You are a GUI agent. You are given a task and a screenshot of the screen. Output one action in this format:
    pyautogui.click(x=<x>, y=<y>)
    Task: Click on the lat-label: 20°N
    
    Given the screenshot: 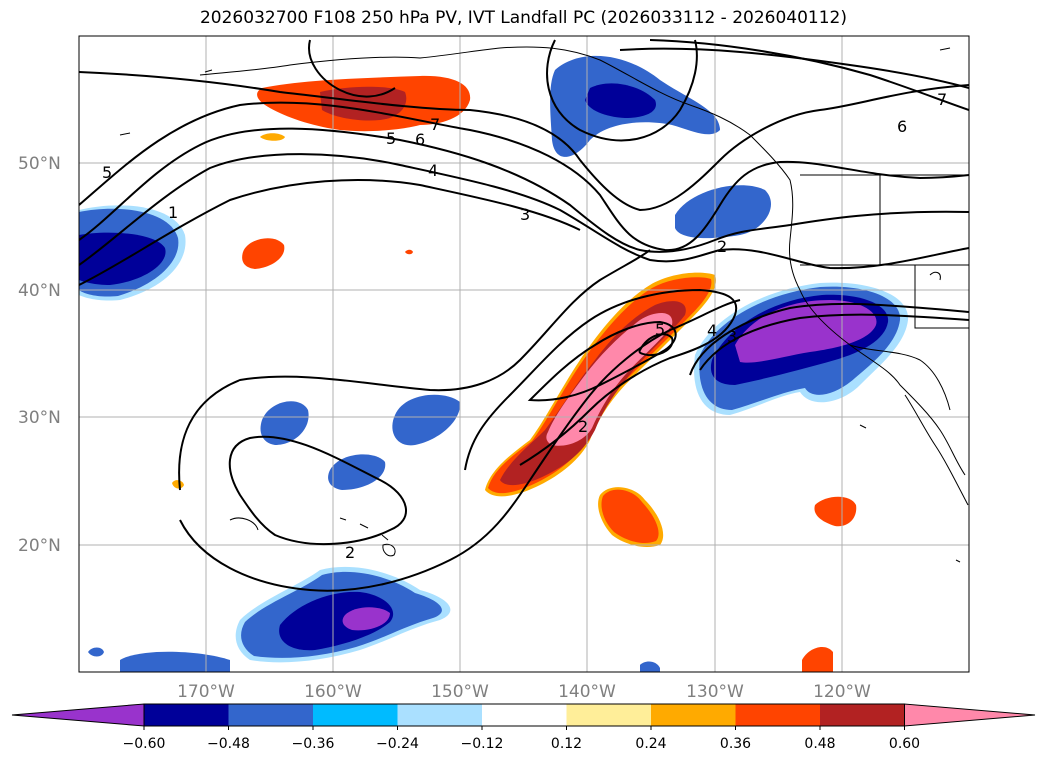 What is the action you would take?
    pyautogui.click(x=39, y=546)
    